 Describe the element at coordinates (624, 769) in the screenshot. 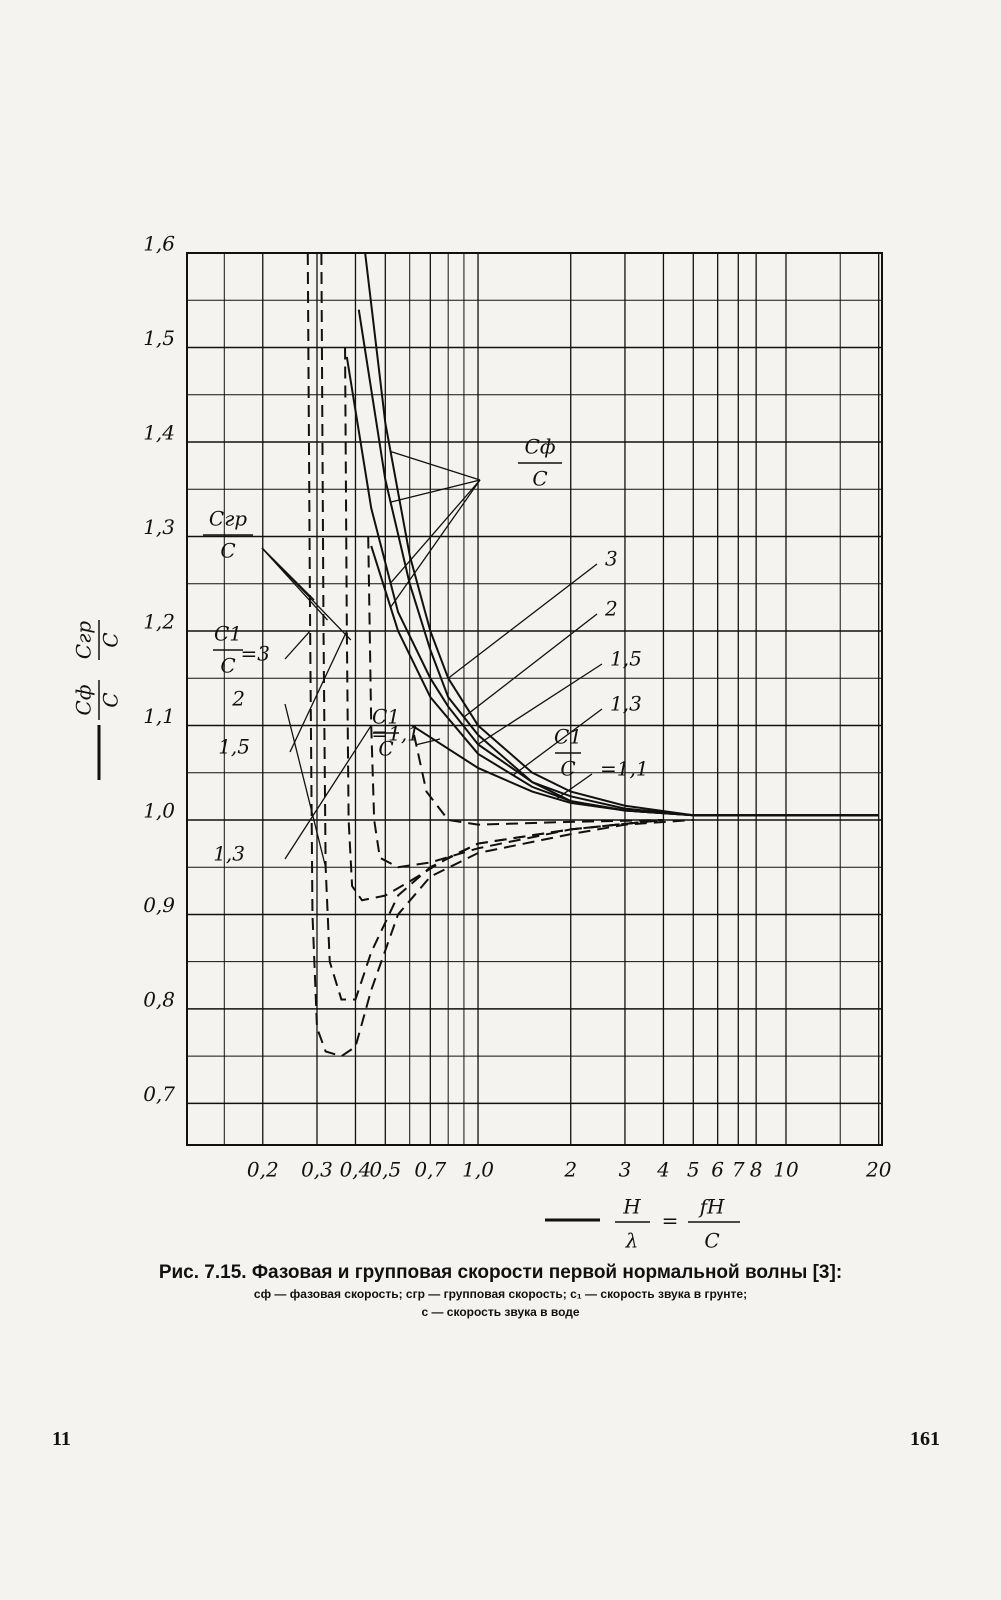

I see `series-label: =1,1` at that location.